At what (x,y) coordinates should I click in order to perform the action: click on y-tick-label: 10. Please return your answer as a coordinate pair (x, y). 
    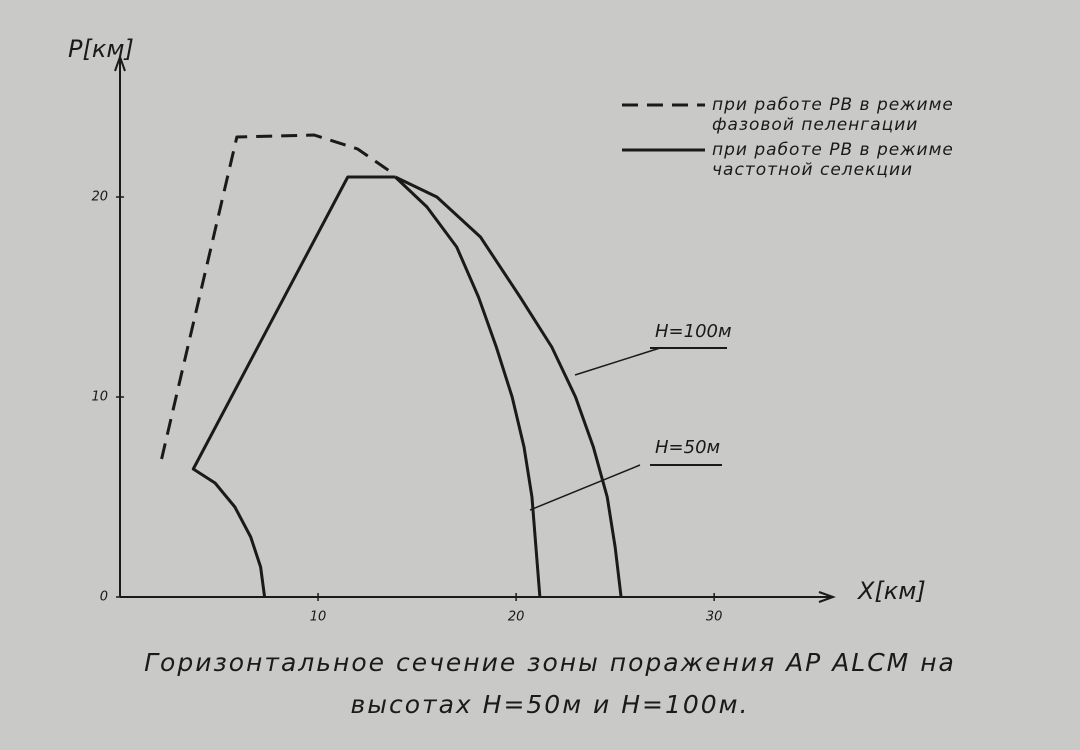
    Looking at the image, I should click on (99, 397).